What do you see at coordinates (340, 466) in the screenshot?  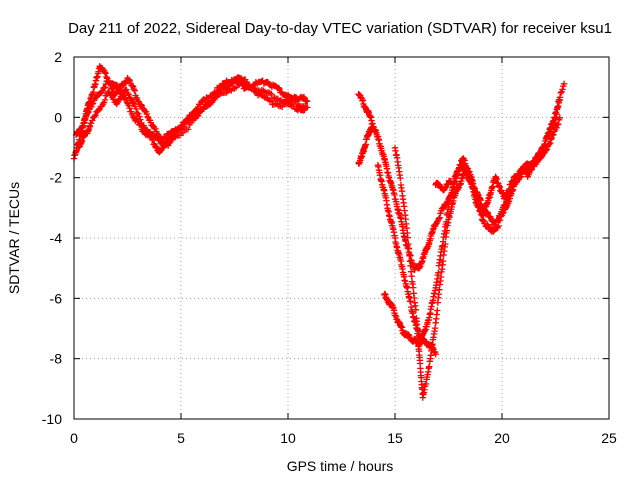 I see `x-axis-label: GPS time / hours` at bounding box center [340, 466].